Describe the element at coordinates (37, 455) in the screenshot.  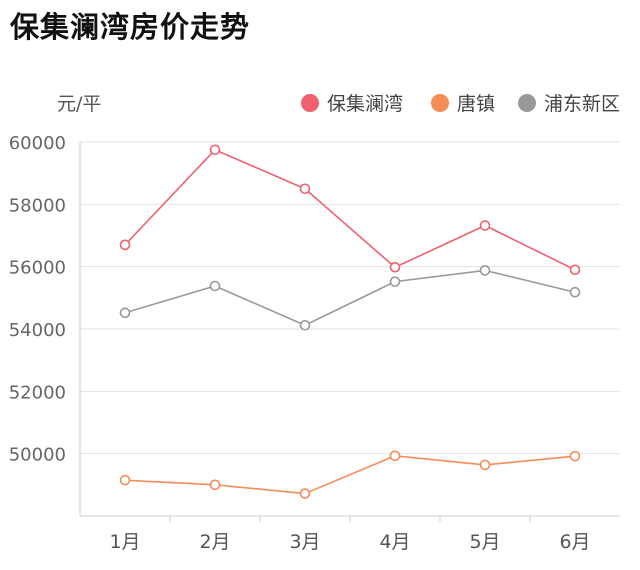
I see `y-tick-label: 50000` at that location.